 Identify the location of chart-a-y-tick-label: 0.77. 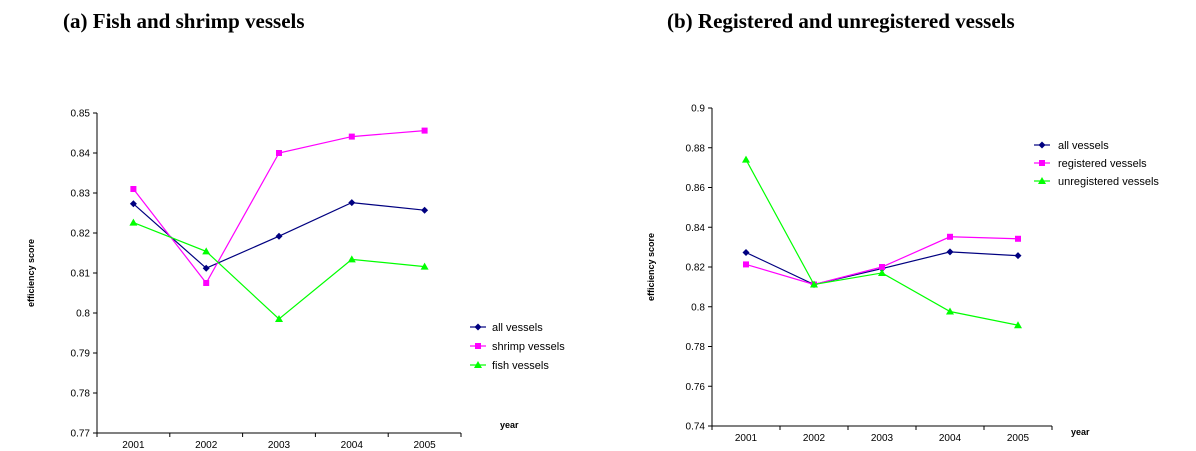
(81, 434).